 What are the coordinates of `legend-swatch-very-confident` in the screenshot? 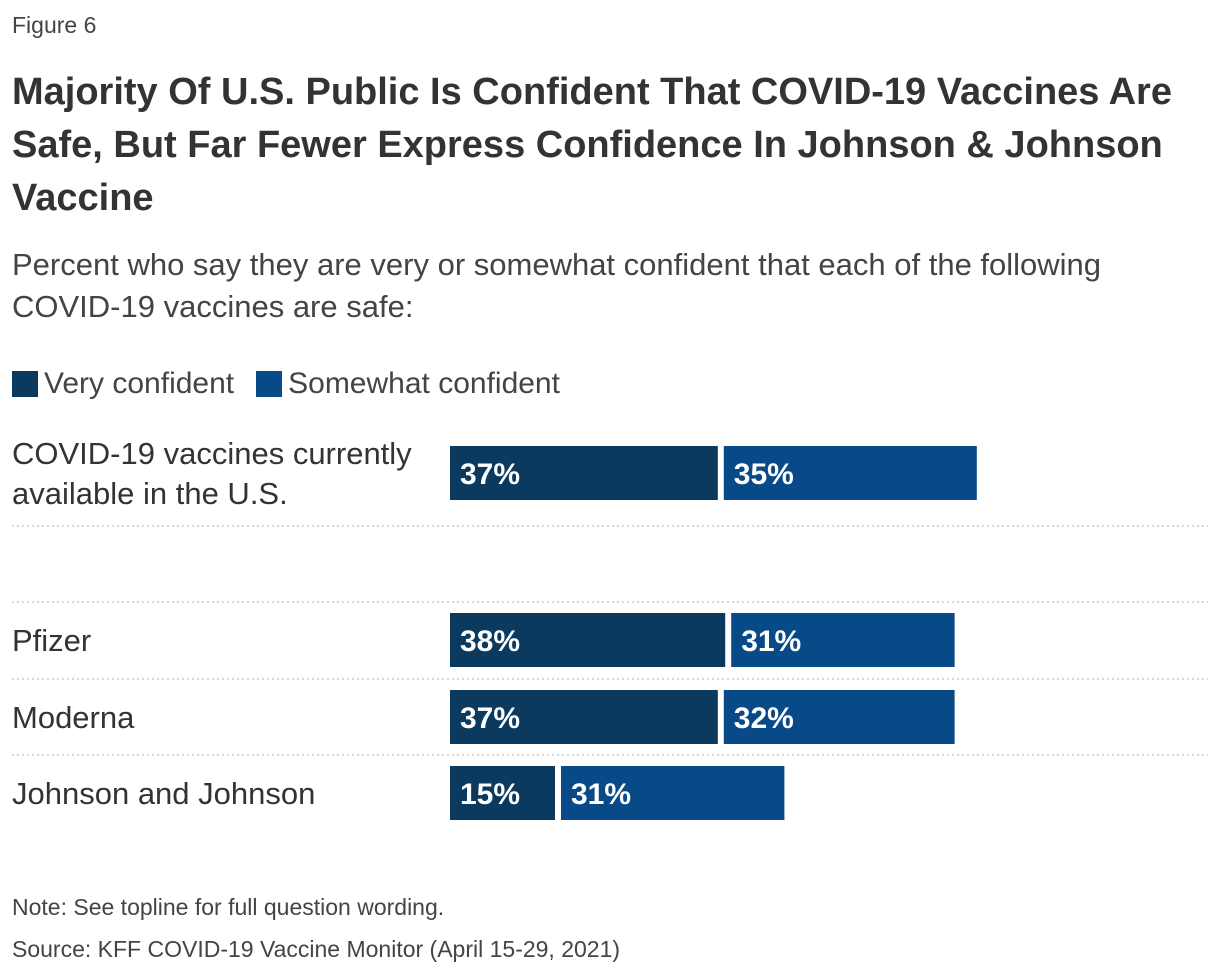 It's located at (25, 384).